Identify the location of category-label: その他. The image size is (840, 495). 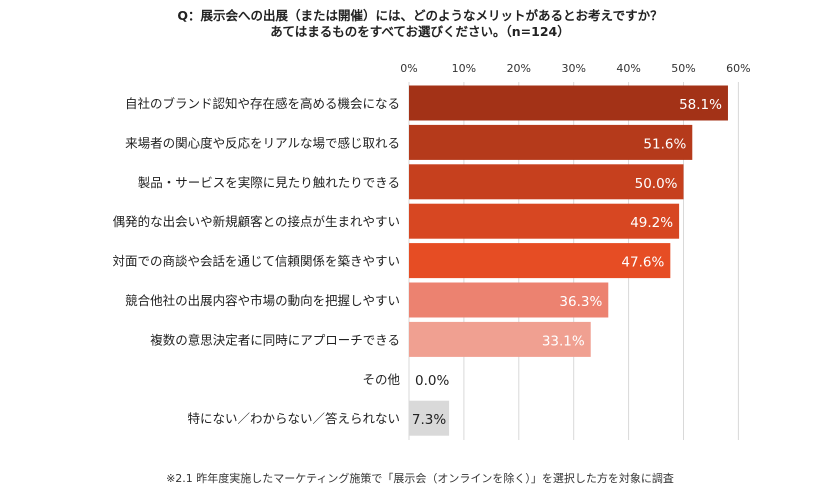
(381, 379).